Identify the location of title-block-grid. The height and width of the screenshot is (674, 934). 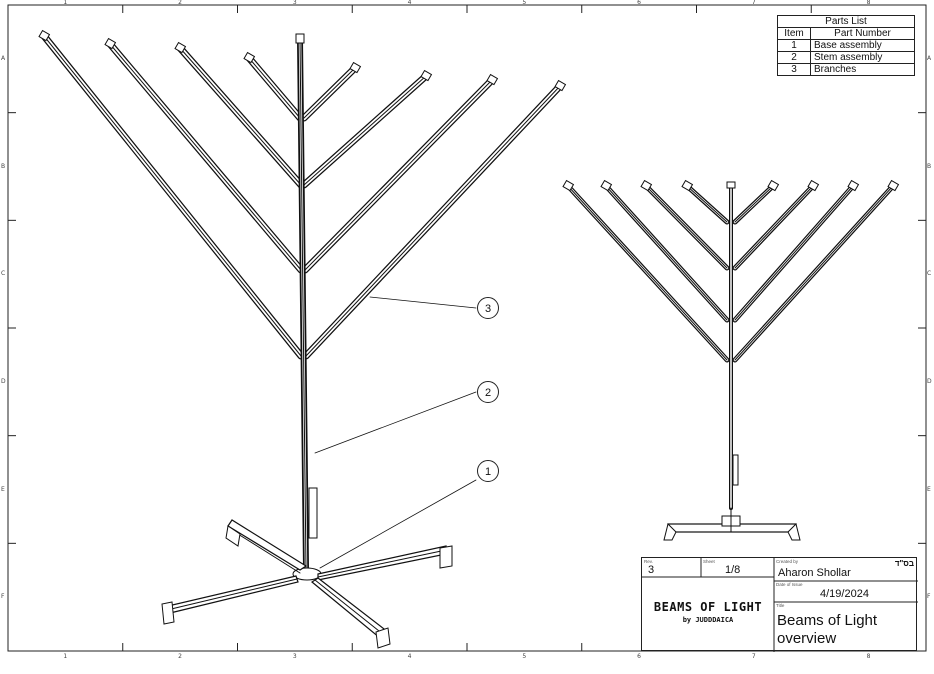
(780, 605).